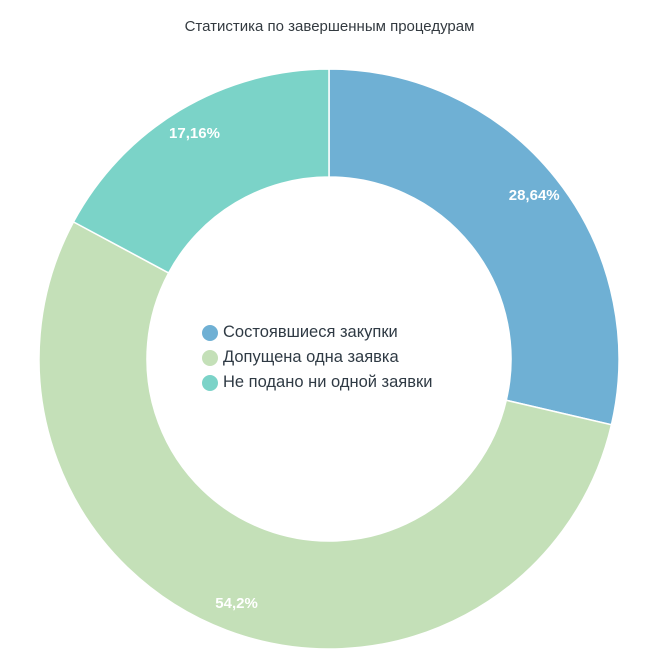  What do you see at coordinates (311, 357) in the screenshot?
I see `legend-label-single-bid: Допущена одна заявка` at bounding box center [311, 357].